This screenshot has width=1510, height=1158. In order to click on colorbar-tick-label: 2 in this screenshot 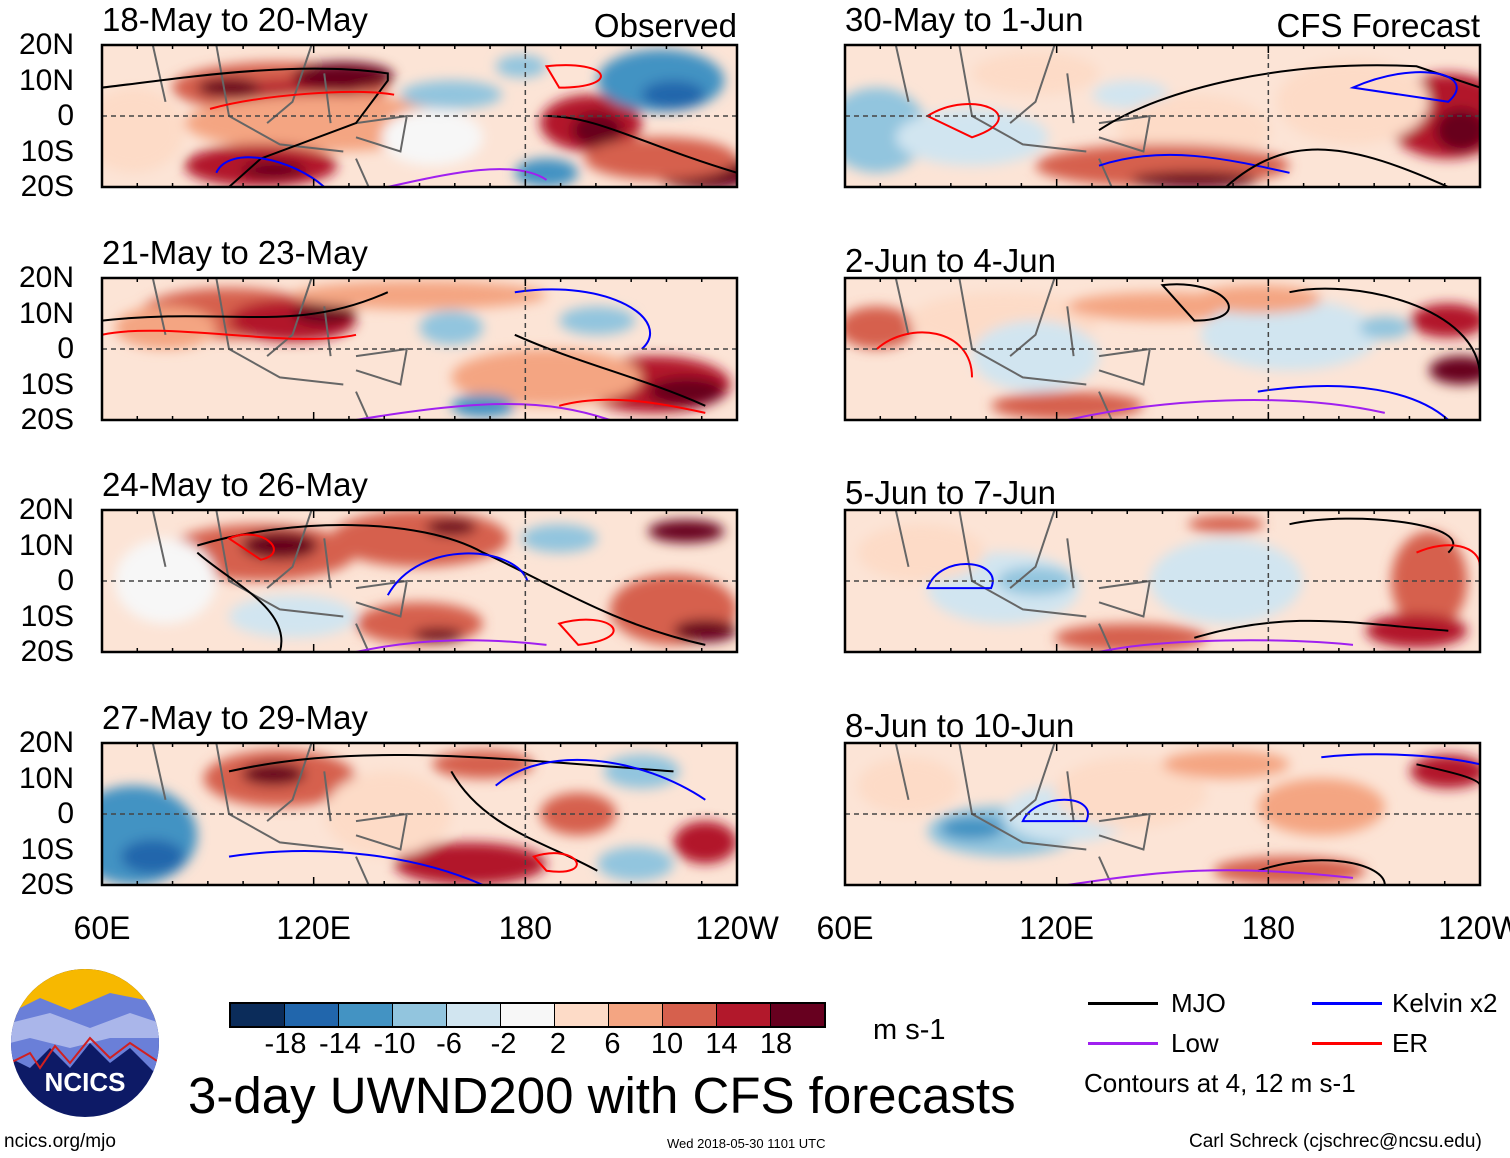, I will do `click(558, 1044)`.